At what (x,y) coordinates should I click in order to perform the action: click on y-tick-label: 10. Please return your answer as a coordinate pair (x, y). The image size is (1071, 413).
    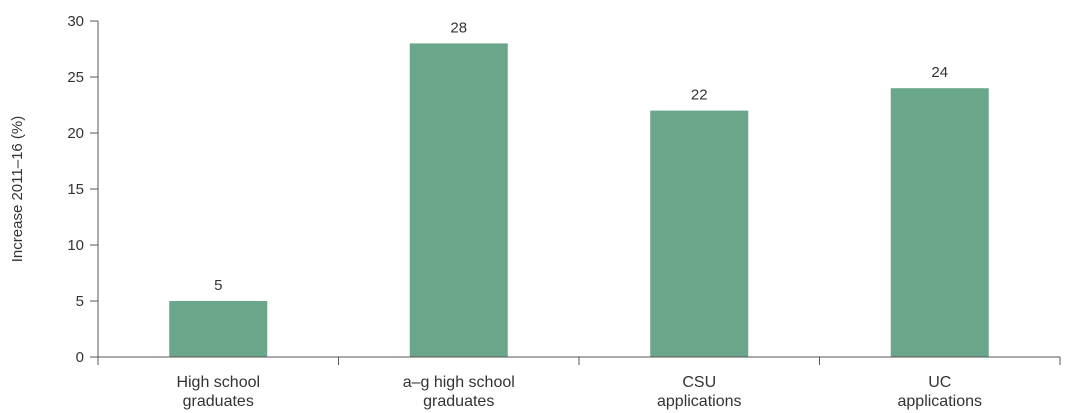
    Looking at the image, I should click on (75, 245).